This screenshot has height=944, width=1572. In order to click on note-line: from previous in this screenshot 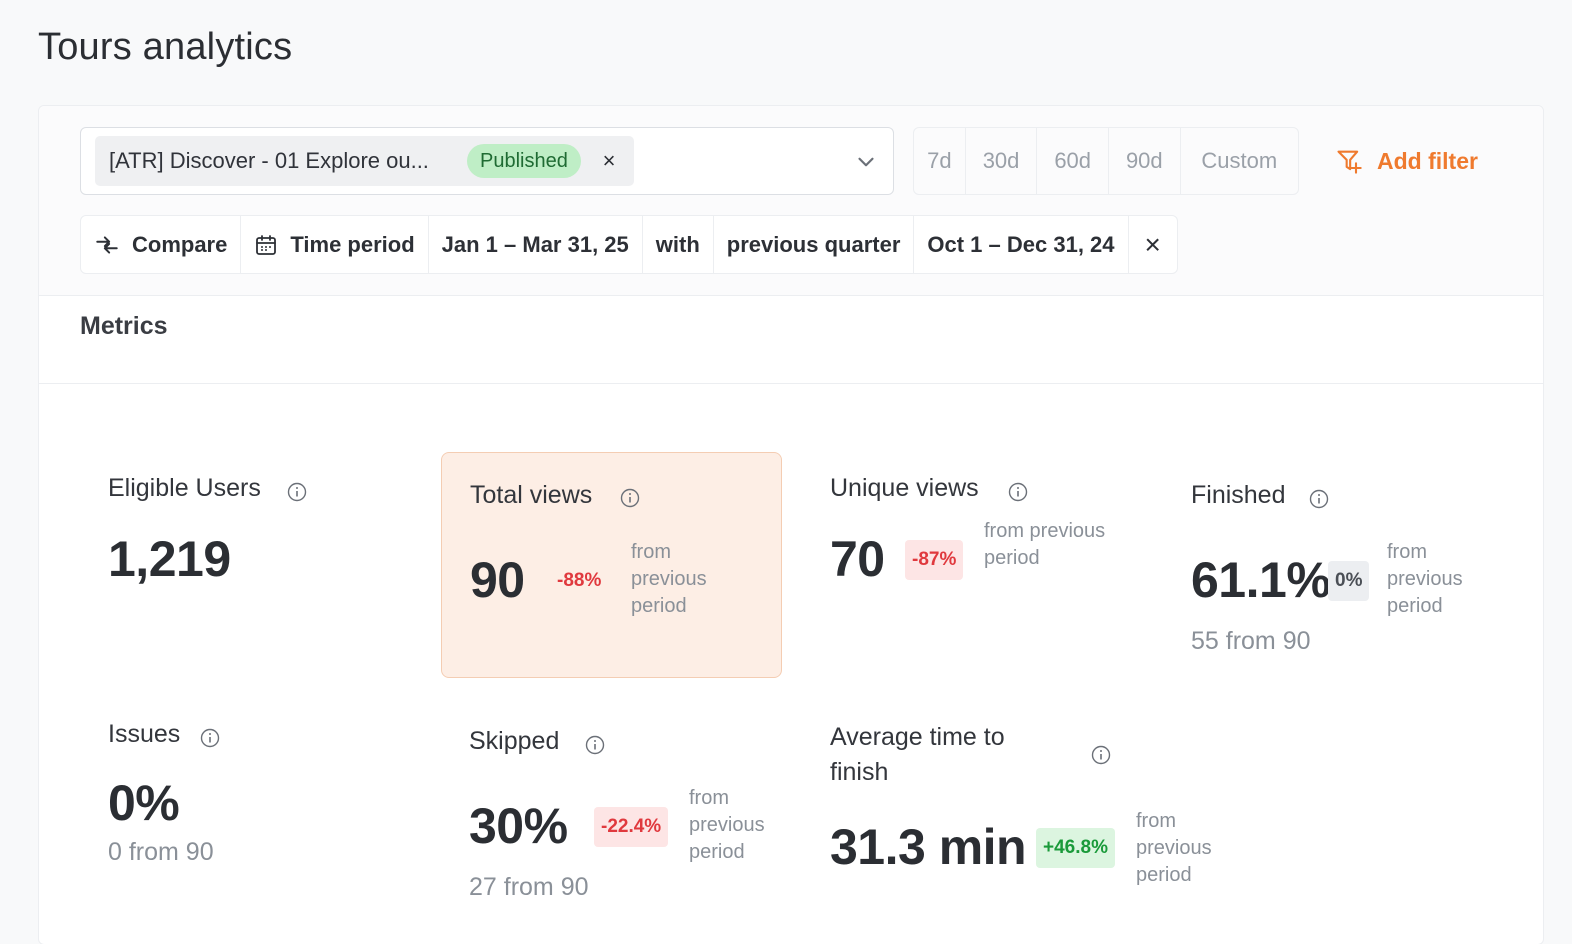, I will do `click(1045, 531)`.